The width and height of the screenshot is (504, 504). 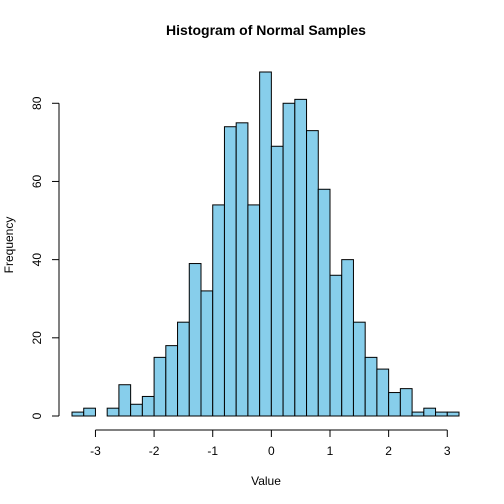 What do you see at coordinates (37, 338) in the screenshot?
I see `y-tick-label: 20` at bounding box center [37, 338].